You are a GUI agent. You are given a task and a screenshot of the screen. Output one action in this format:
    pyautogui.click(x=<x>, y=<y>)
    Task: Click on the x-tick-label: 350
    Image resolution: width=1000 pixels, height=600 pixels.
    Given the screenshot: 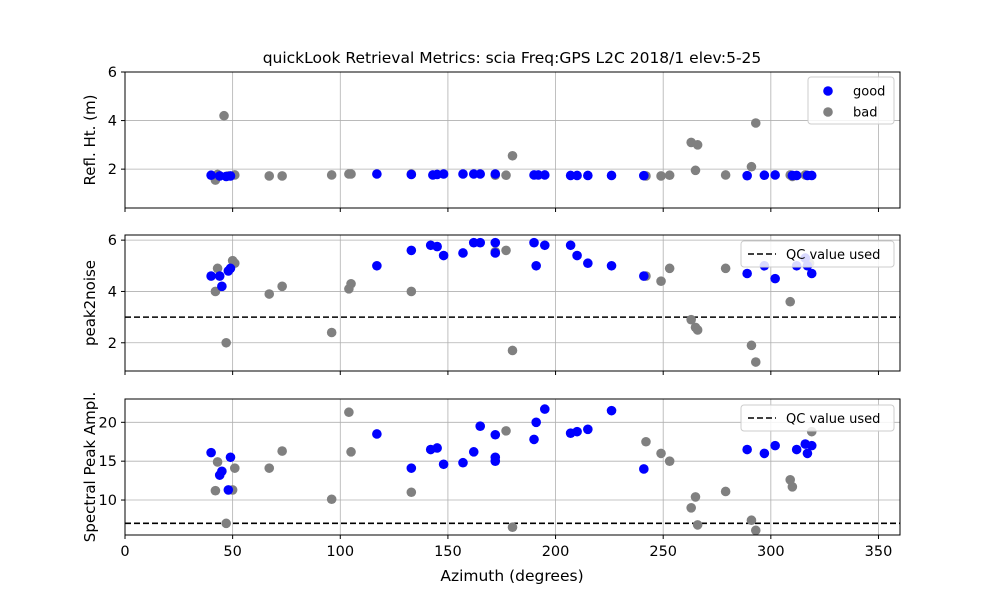 What is the action you would take?
    pyautogui.click(x=879, y=552)
    